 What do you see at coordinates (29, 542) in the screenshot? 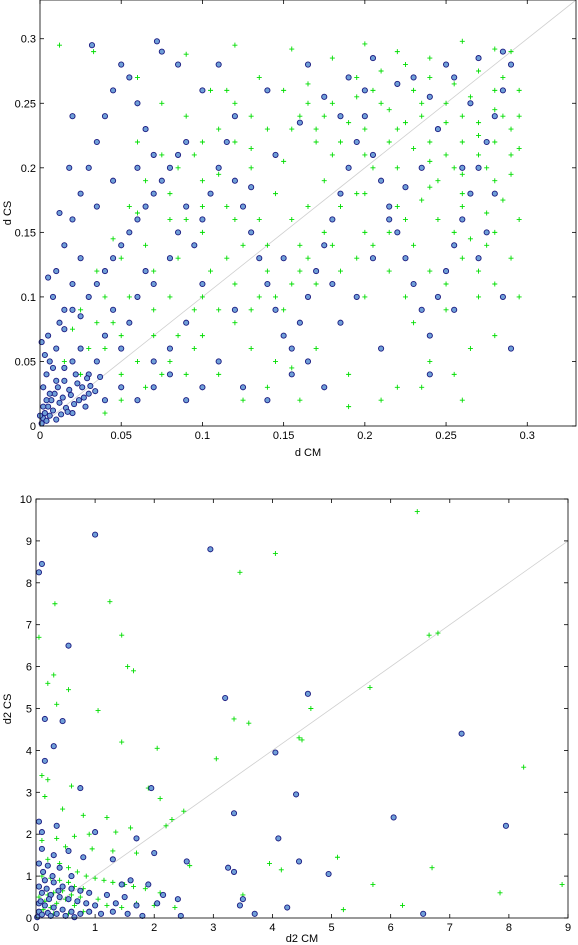
I see `y-tick-label: 9` at bounding box center [29, 542].